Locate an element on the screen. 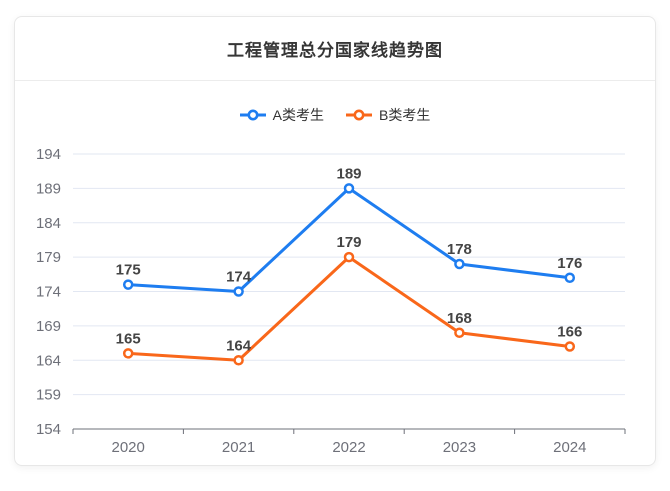  chart-legend: A类考生 B类考生 is located at coordinates (335, 115).